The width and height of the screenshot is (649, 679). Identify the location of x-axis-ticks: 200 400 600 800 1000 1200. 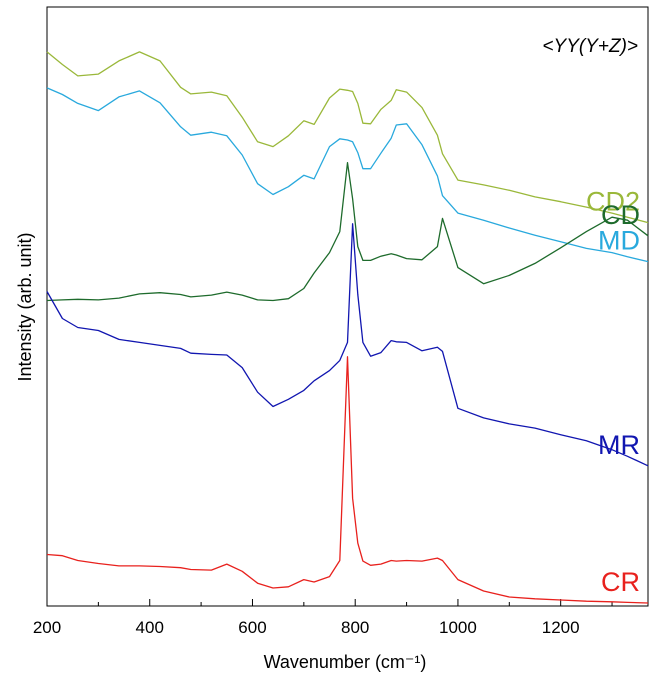
(323, 618).